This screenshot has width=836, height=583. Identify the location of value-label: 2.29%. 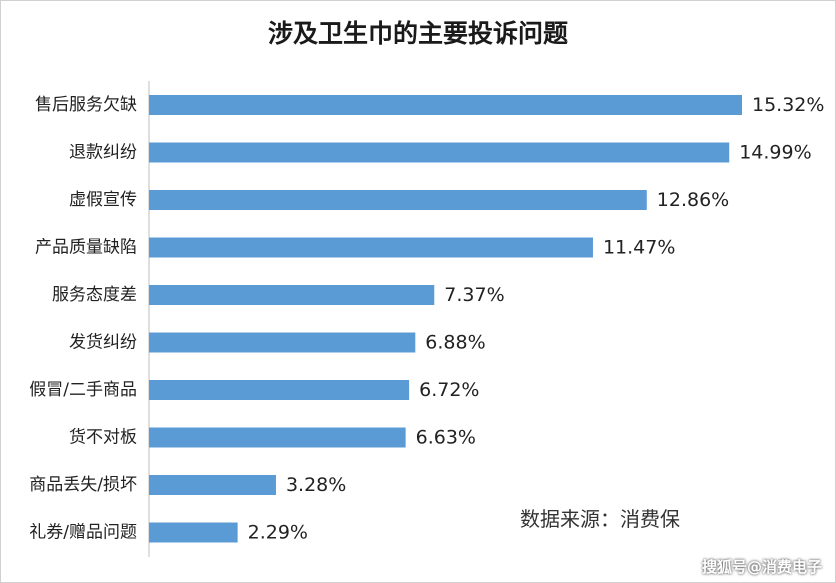
(278, 533).